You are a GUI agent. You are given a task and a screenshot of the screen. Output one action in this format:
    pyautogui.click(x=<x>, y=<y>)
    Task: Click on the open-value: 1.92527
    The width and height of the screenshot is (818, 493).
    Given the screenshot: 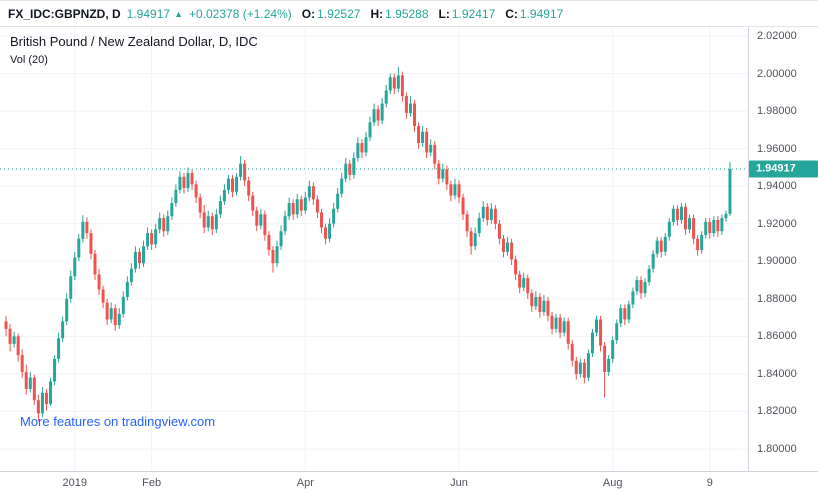 What is the action you would take?
    pyautogui.click(x=339, y=13)
    